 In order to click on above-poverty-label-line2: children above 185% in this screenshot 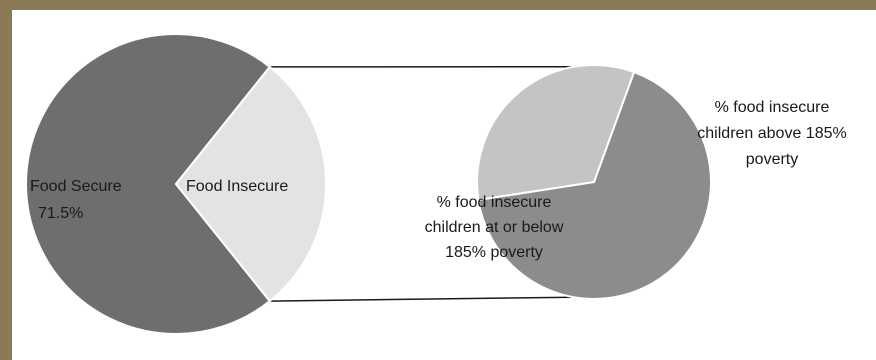, I will do `click(771, 133)`.